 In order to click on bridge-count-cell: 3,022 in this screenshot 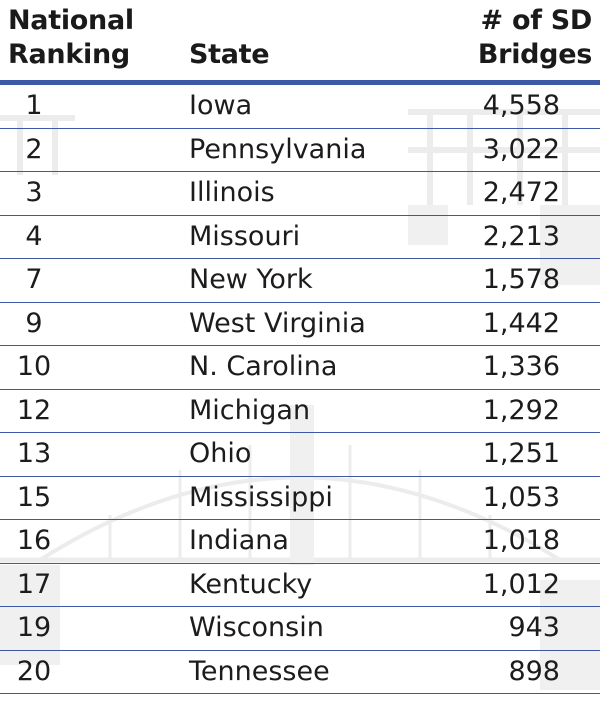, I will do `click(521, 149)`.